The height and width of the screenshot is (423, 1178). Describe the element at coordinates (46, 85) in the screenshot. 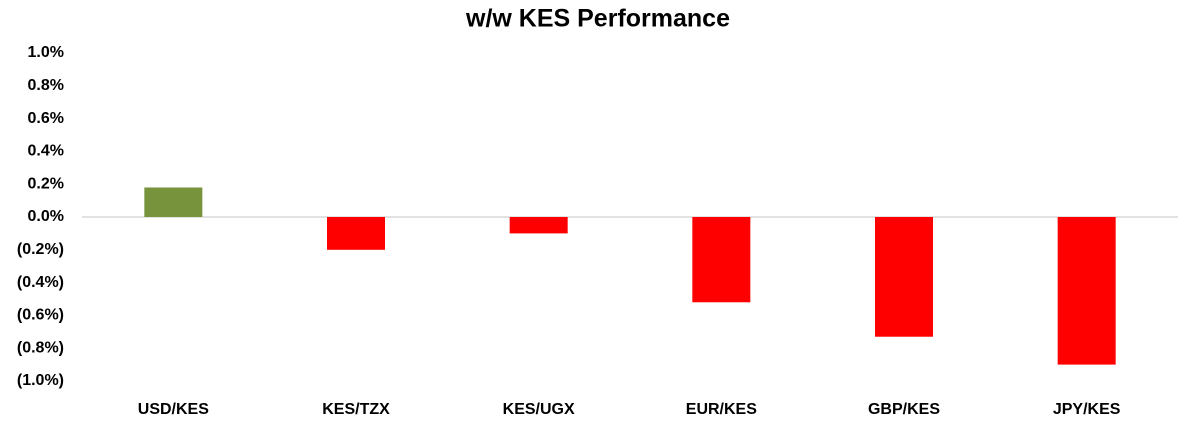

I see `y-tick-label: 0.8%` at that location.